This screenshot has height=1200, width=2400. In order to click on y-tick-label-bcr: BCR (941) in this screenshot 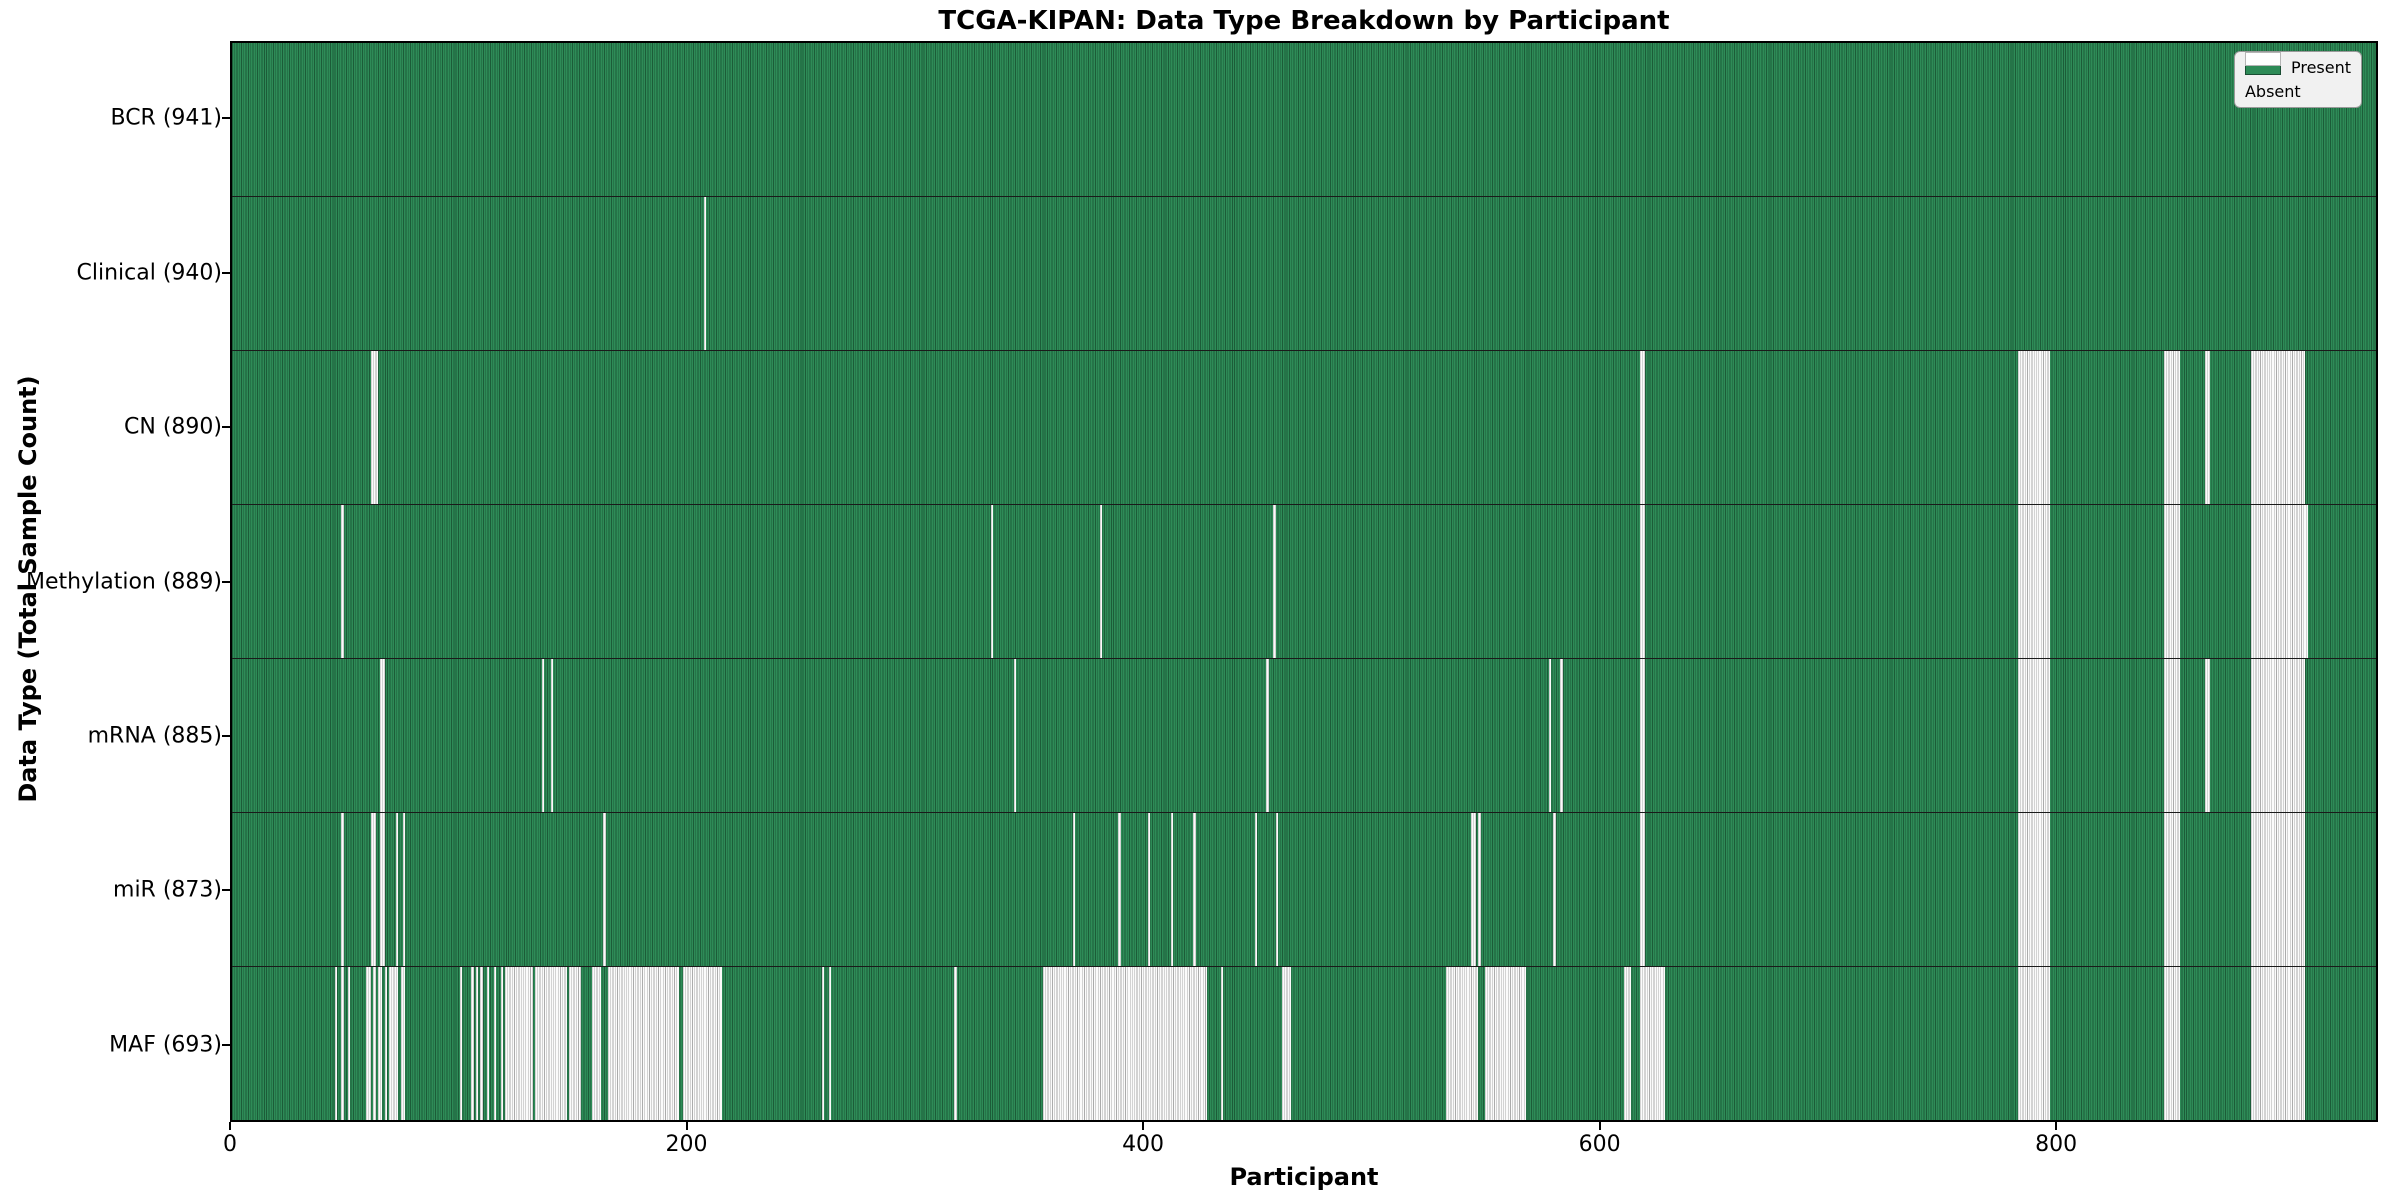, I will do `click(166, 118)`.